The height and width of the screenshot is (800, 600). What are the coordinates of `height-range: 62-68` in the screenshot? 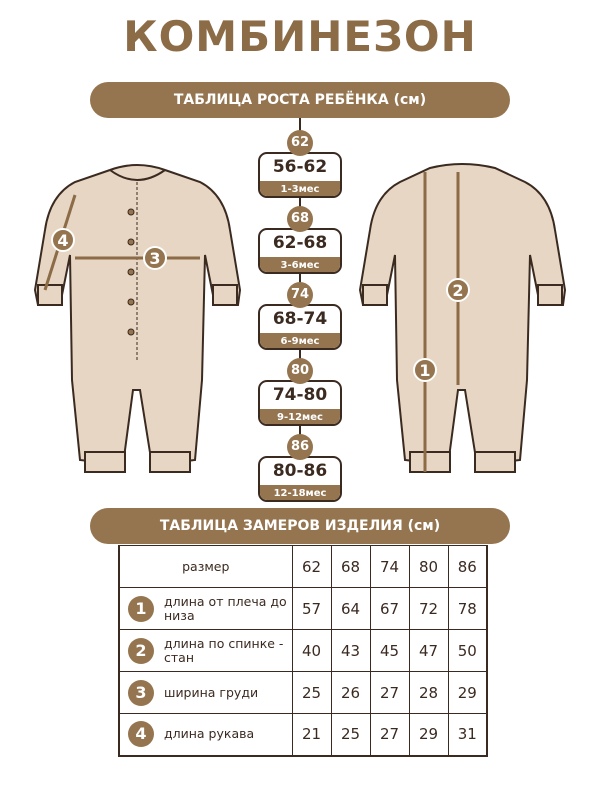 It's located at (300, 243).